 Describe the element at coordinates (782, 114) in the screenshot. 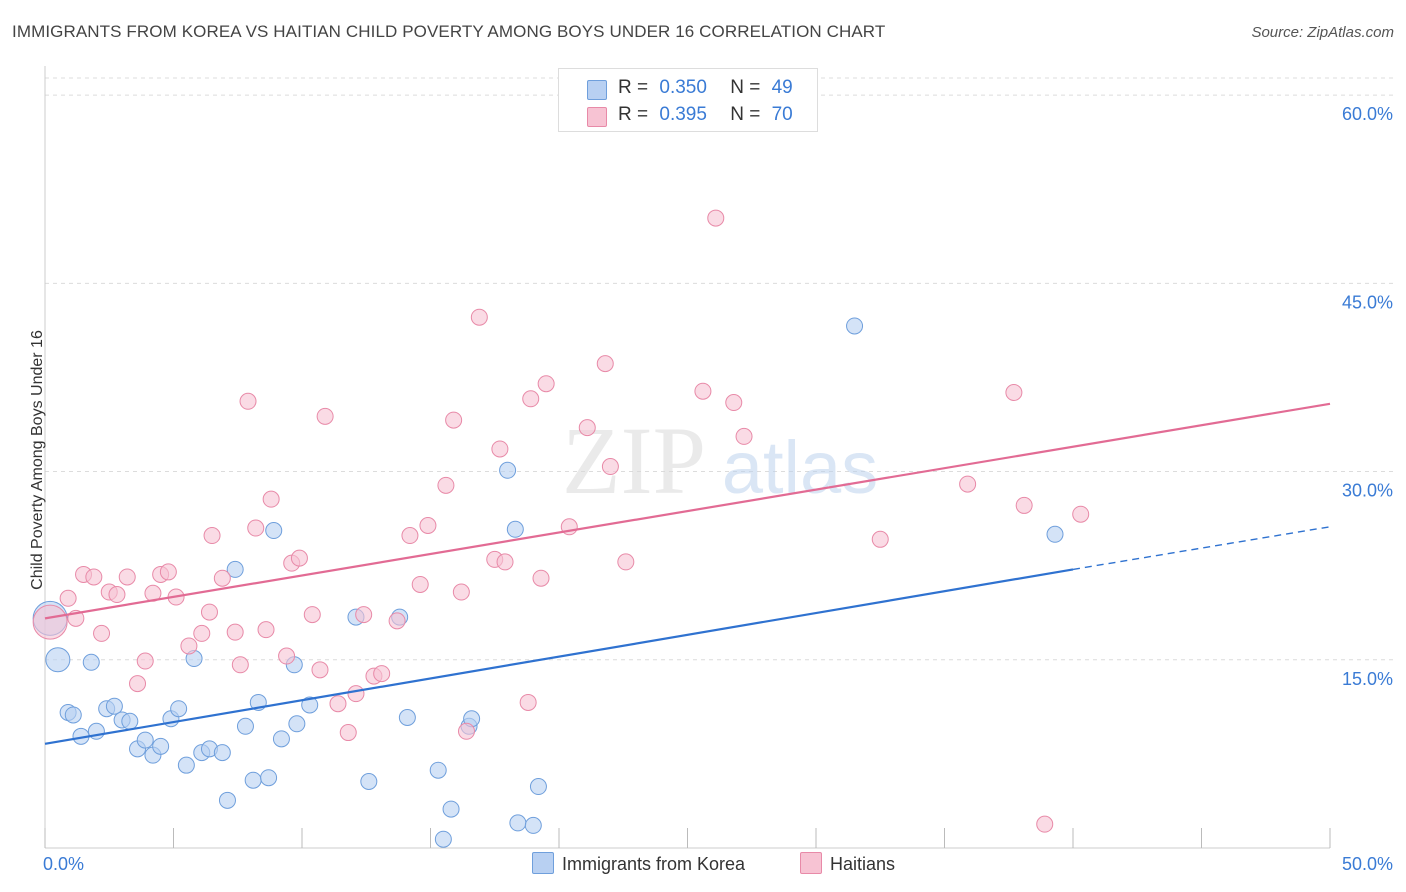

I see `legend-n-value: 70` at that location.